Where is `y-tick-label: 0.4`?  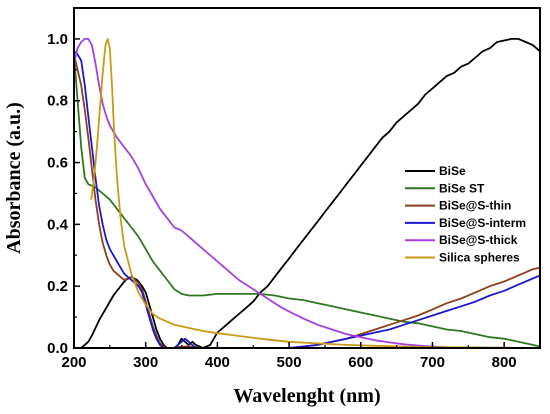
y-tick-label: 0.4 is located at coordinates (58, 224).